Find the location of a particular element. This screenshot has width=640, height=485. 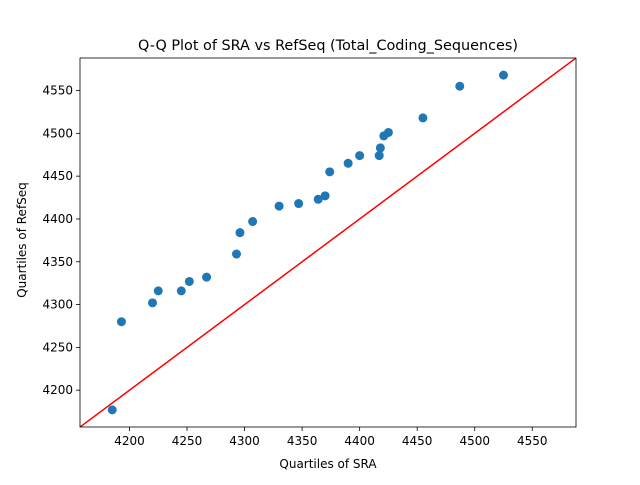

y-tick-label: 4350 is located at coordinates (57, 262).